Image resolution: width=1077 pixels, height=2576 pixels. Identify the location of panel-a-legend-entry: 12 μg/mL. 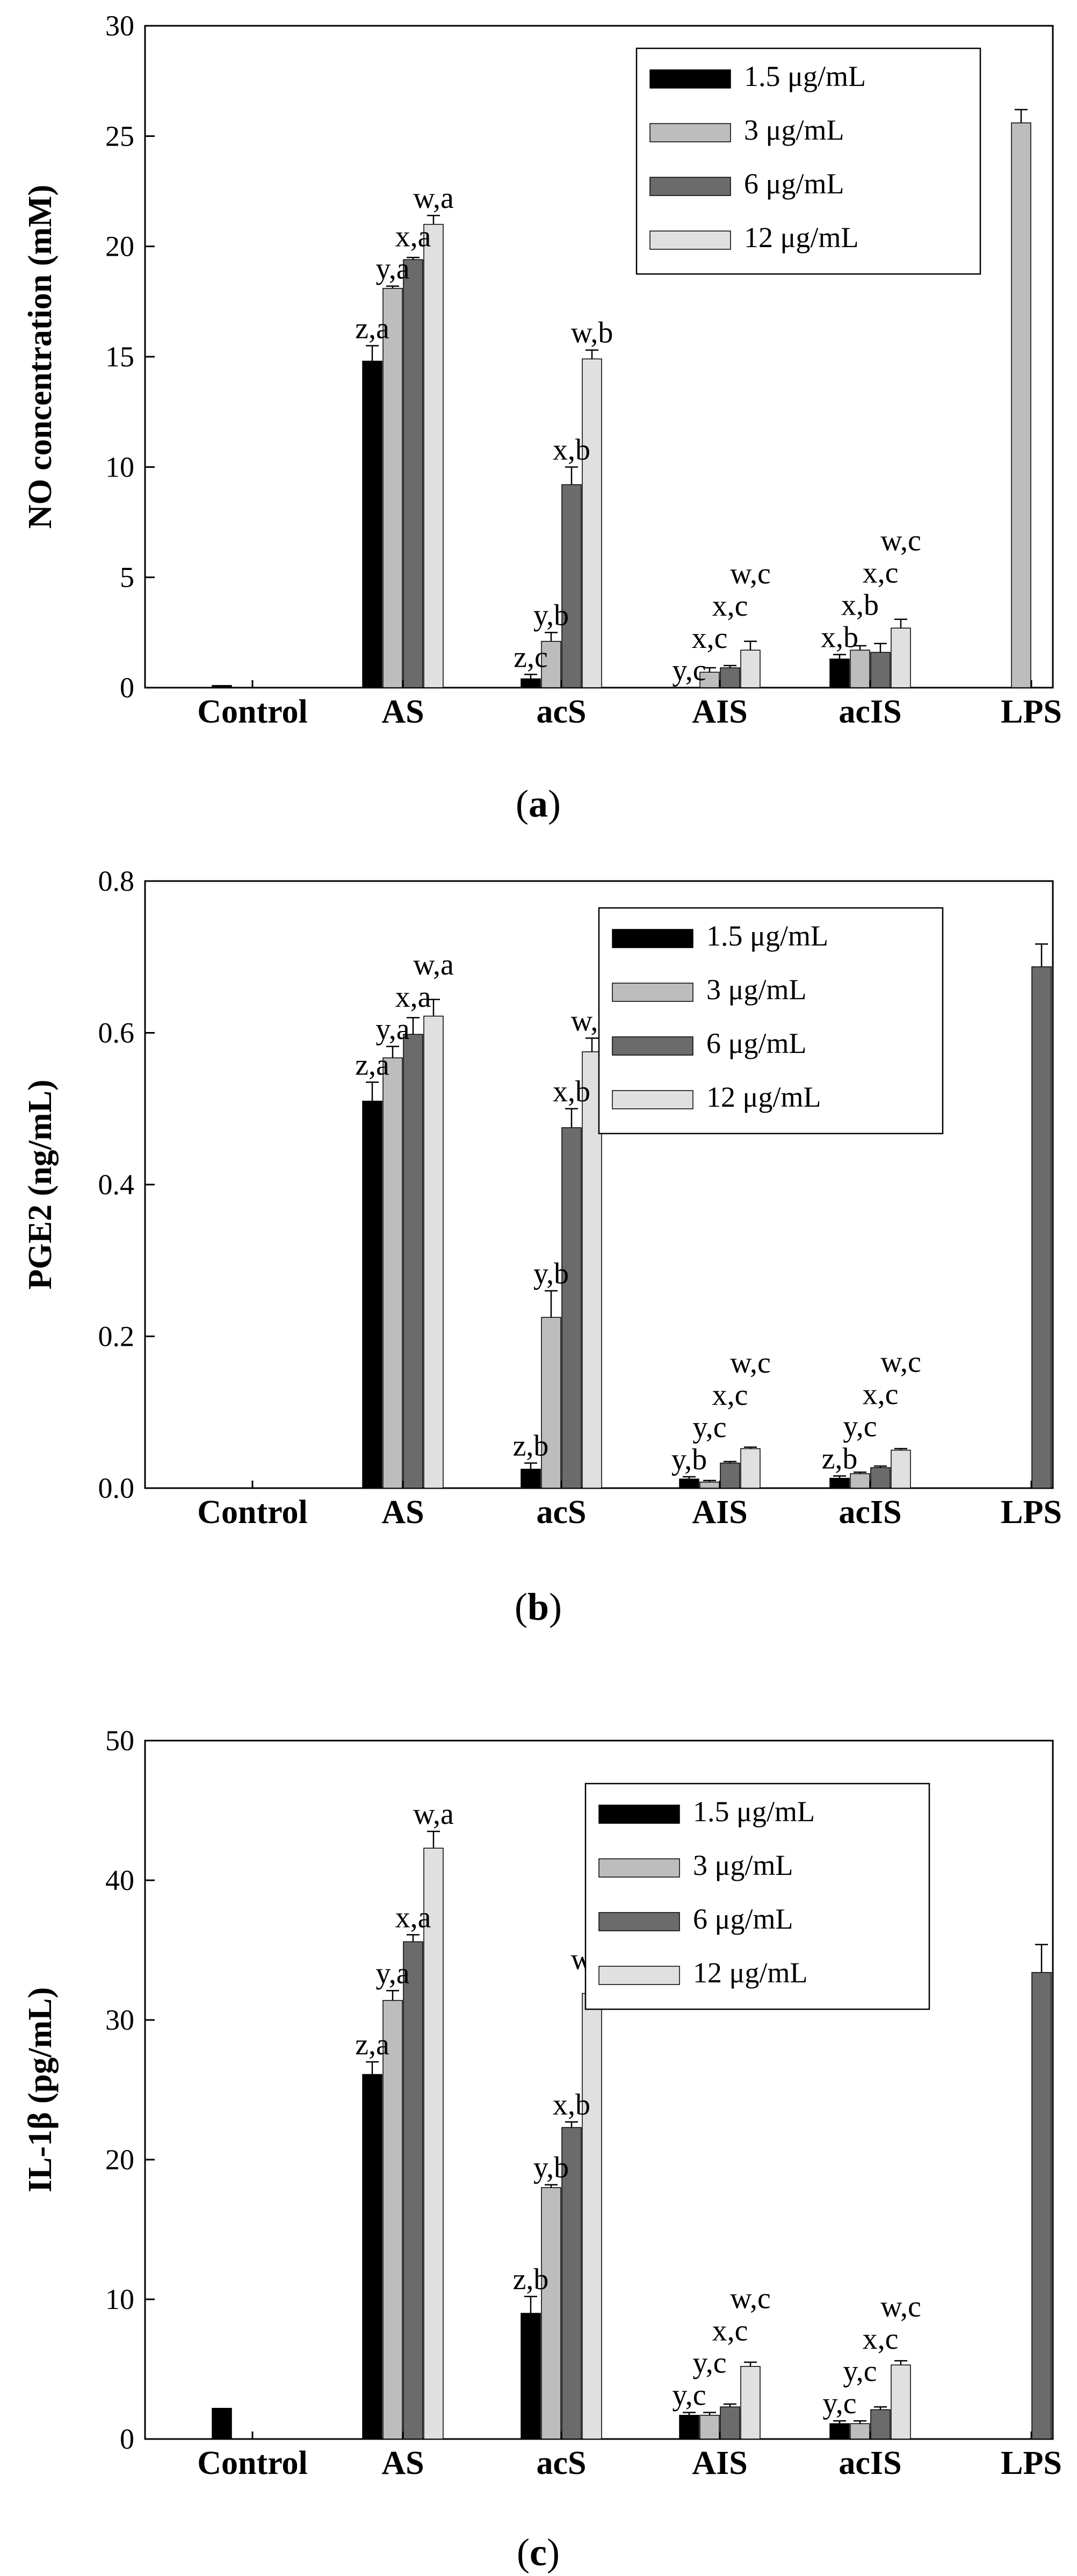
(801, 238).